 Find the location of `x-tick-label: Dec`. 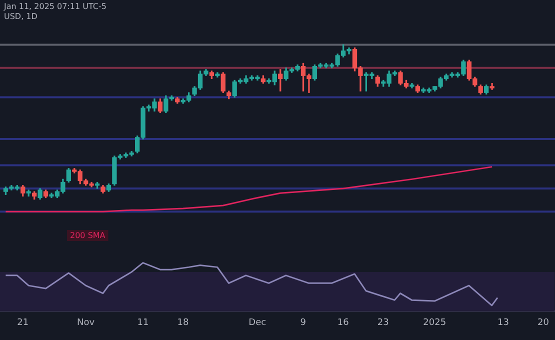

x-tick-label: Dec is located at coordinates (257, 323).